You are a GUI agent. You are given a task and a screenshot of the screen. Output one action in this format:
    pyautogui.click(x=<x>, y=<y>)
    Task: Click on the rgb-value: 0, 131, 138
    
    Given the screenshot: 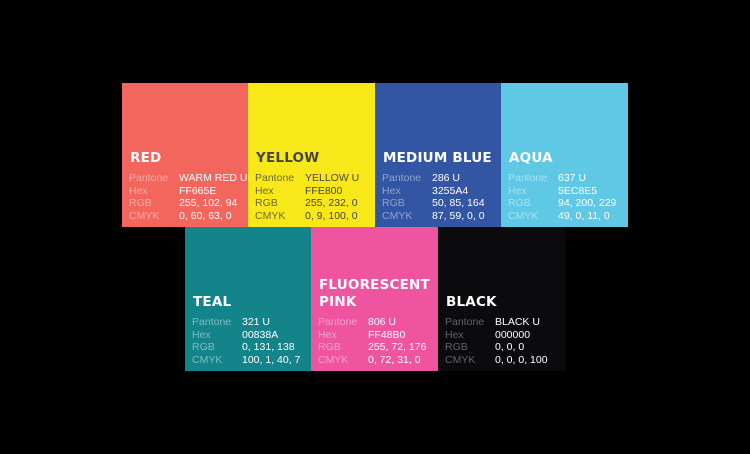 What is the action you would take?
    pyautogui.click(x=268, y=347)
    